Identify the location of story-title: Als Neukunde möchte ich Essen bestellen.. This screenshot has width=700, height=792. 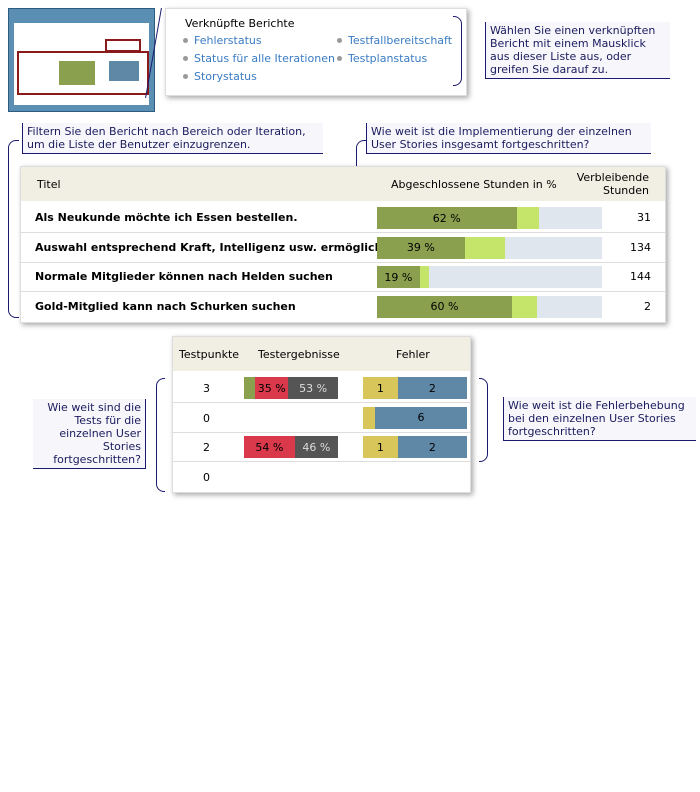
(166, 217).